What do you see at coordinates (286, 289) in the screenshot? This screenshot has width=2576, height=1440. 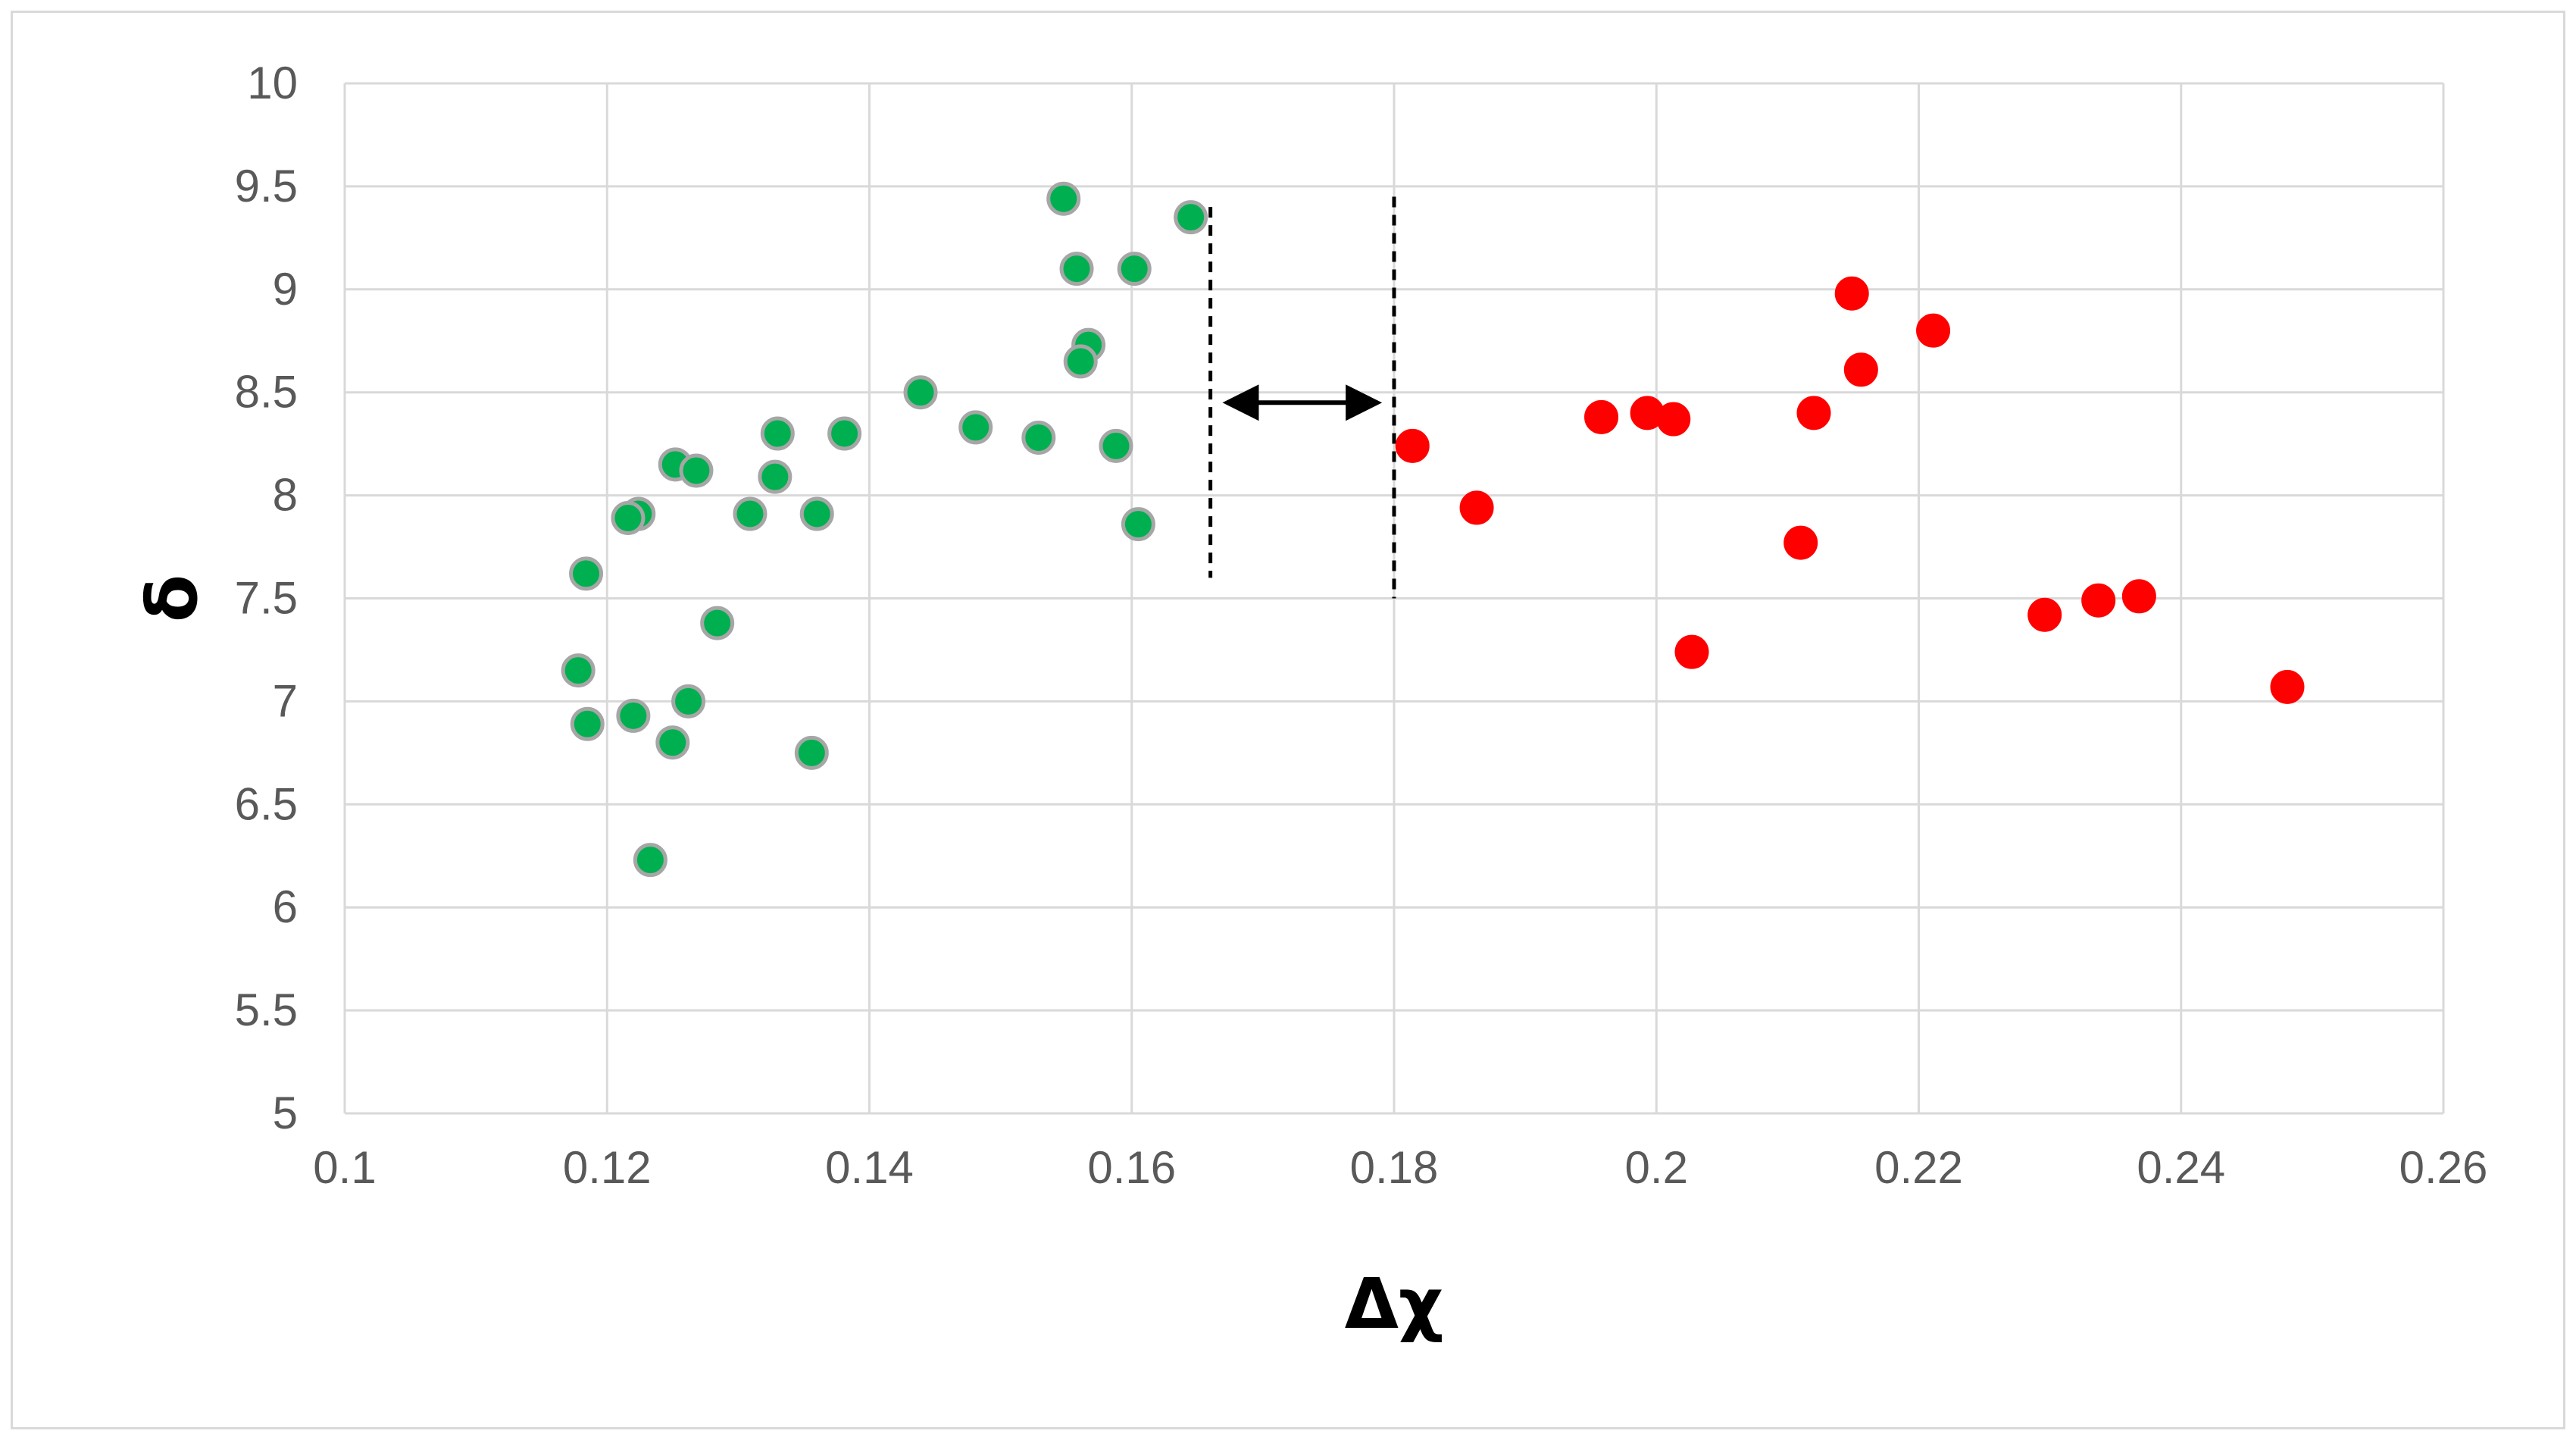 I see `y-tick-label: 9` at bounding box center [286, 289].